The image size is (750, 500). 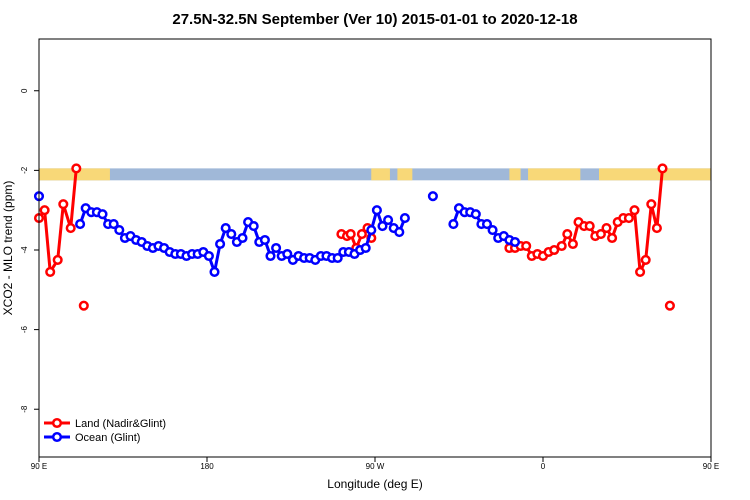 I want to click on y-tick-label: -8, so click(x=24, y=409).